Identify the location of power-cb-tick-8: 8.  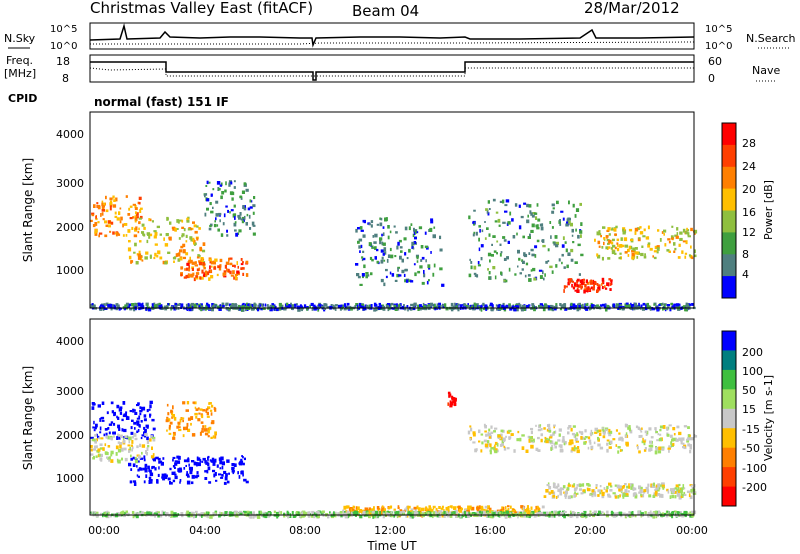
(745, 254).